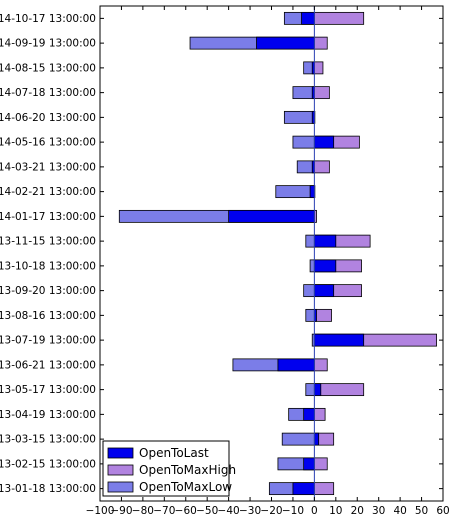 This screenshot has height=522, width=474. Describe the element at coordinates (207, 511) in the screenshot. I see `x-tick-label: −50` at that location.